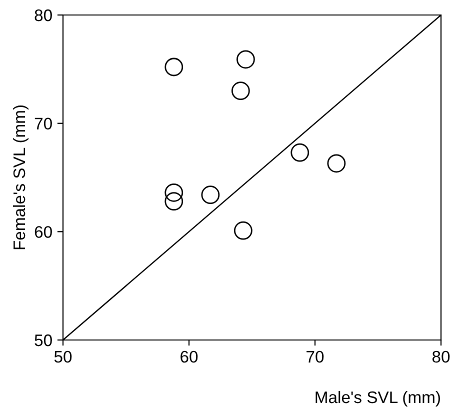  Describe the element at coordinates (189, 356) in the screenshot. I see `x-tick-label: 60` at that location.